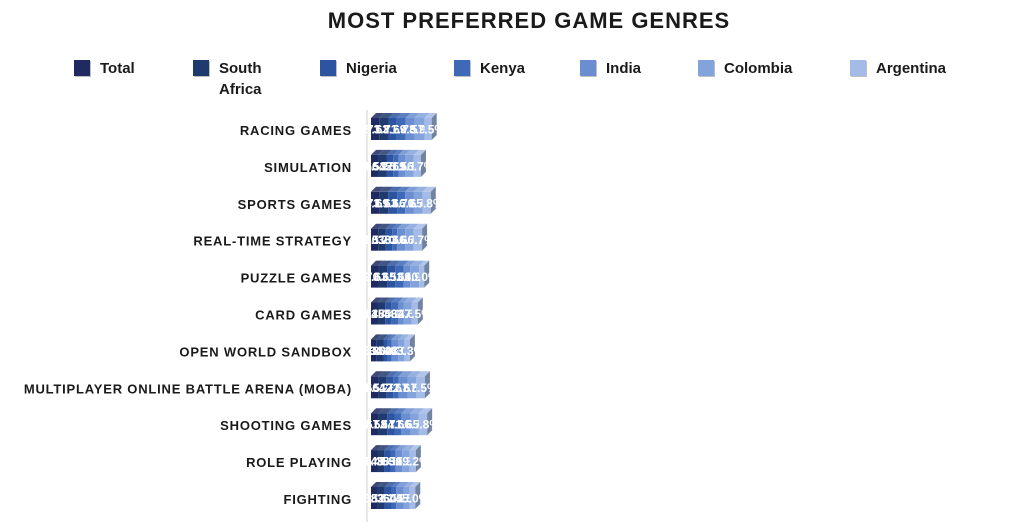  I want to click on category-label: SHOOTING GAMES, so click(286, 425).